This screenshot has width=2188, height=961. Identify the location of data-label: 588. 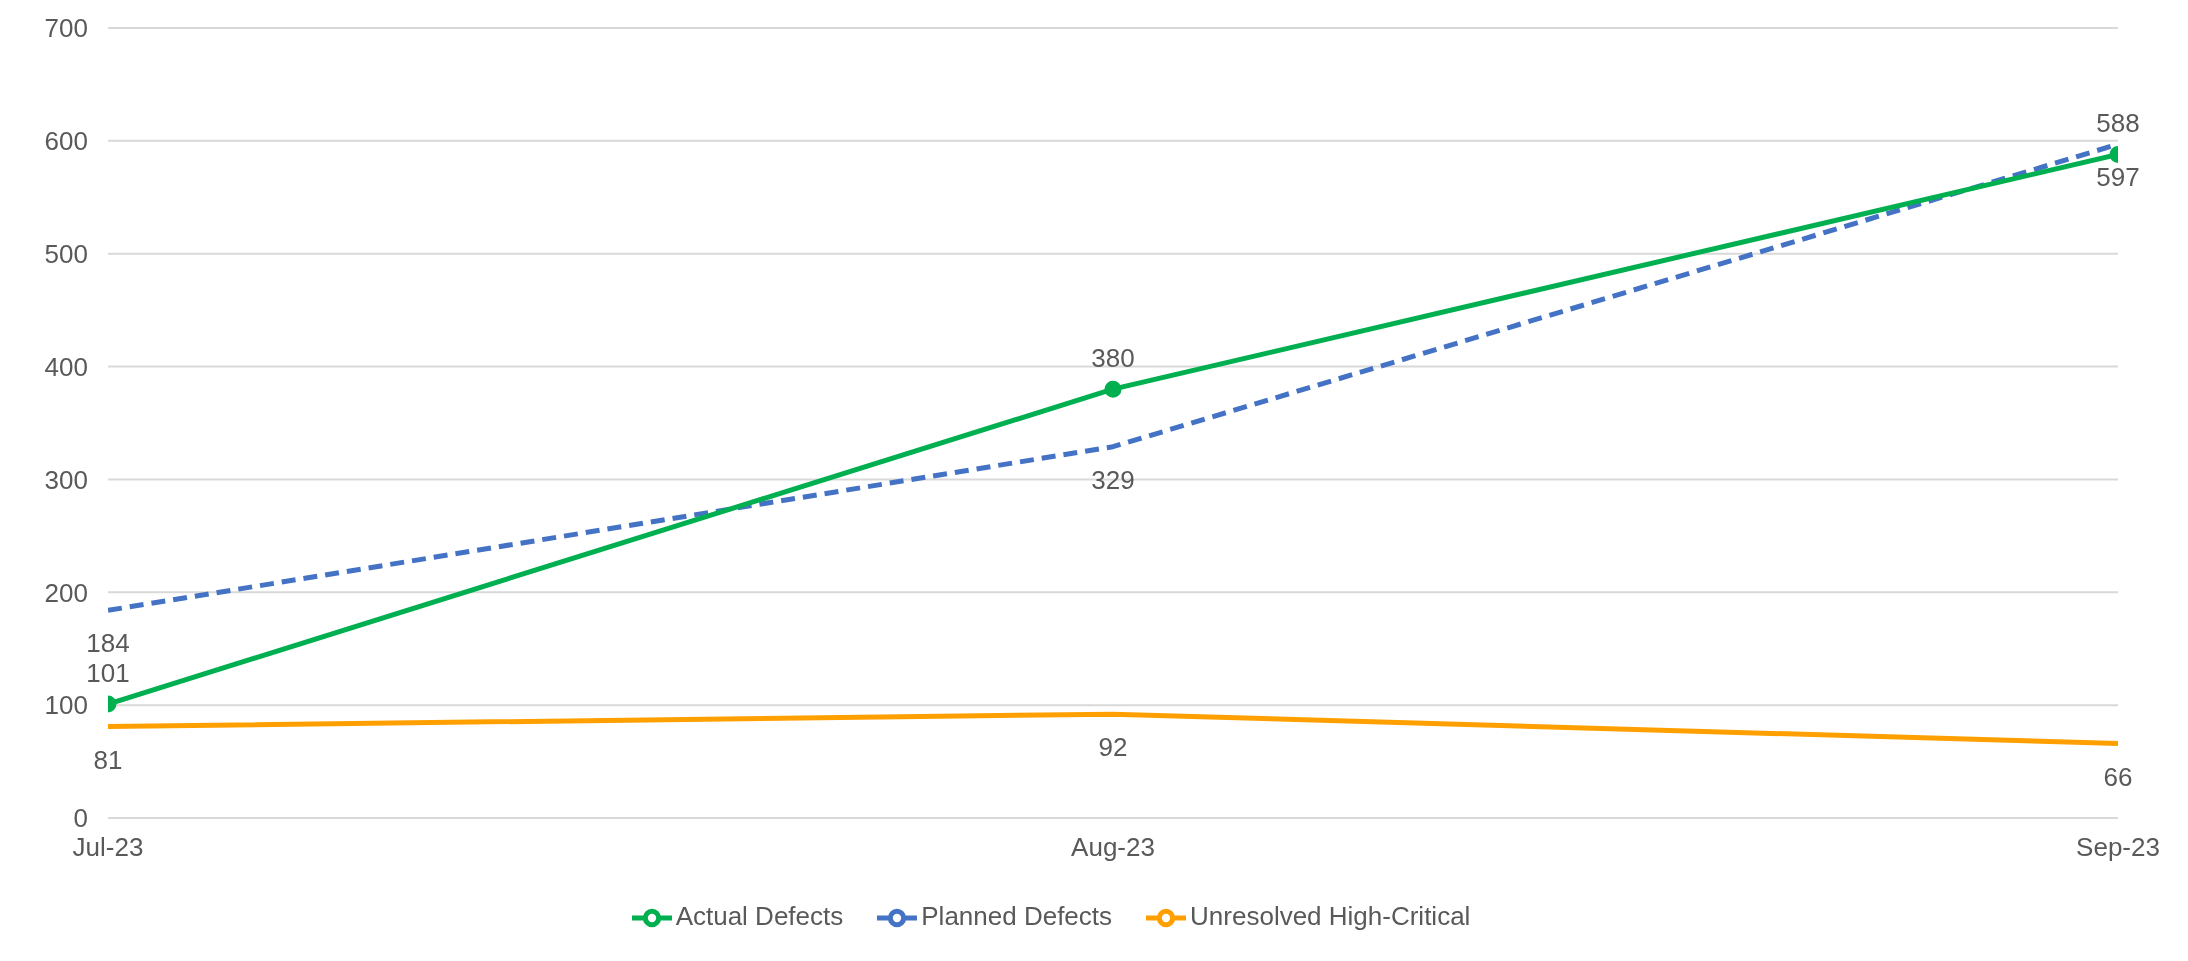
(2118, 123).